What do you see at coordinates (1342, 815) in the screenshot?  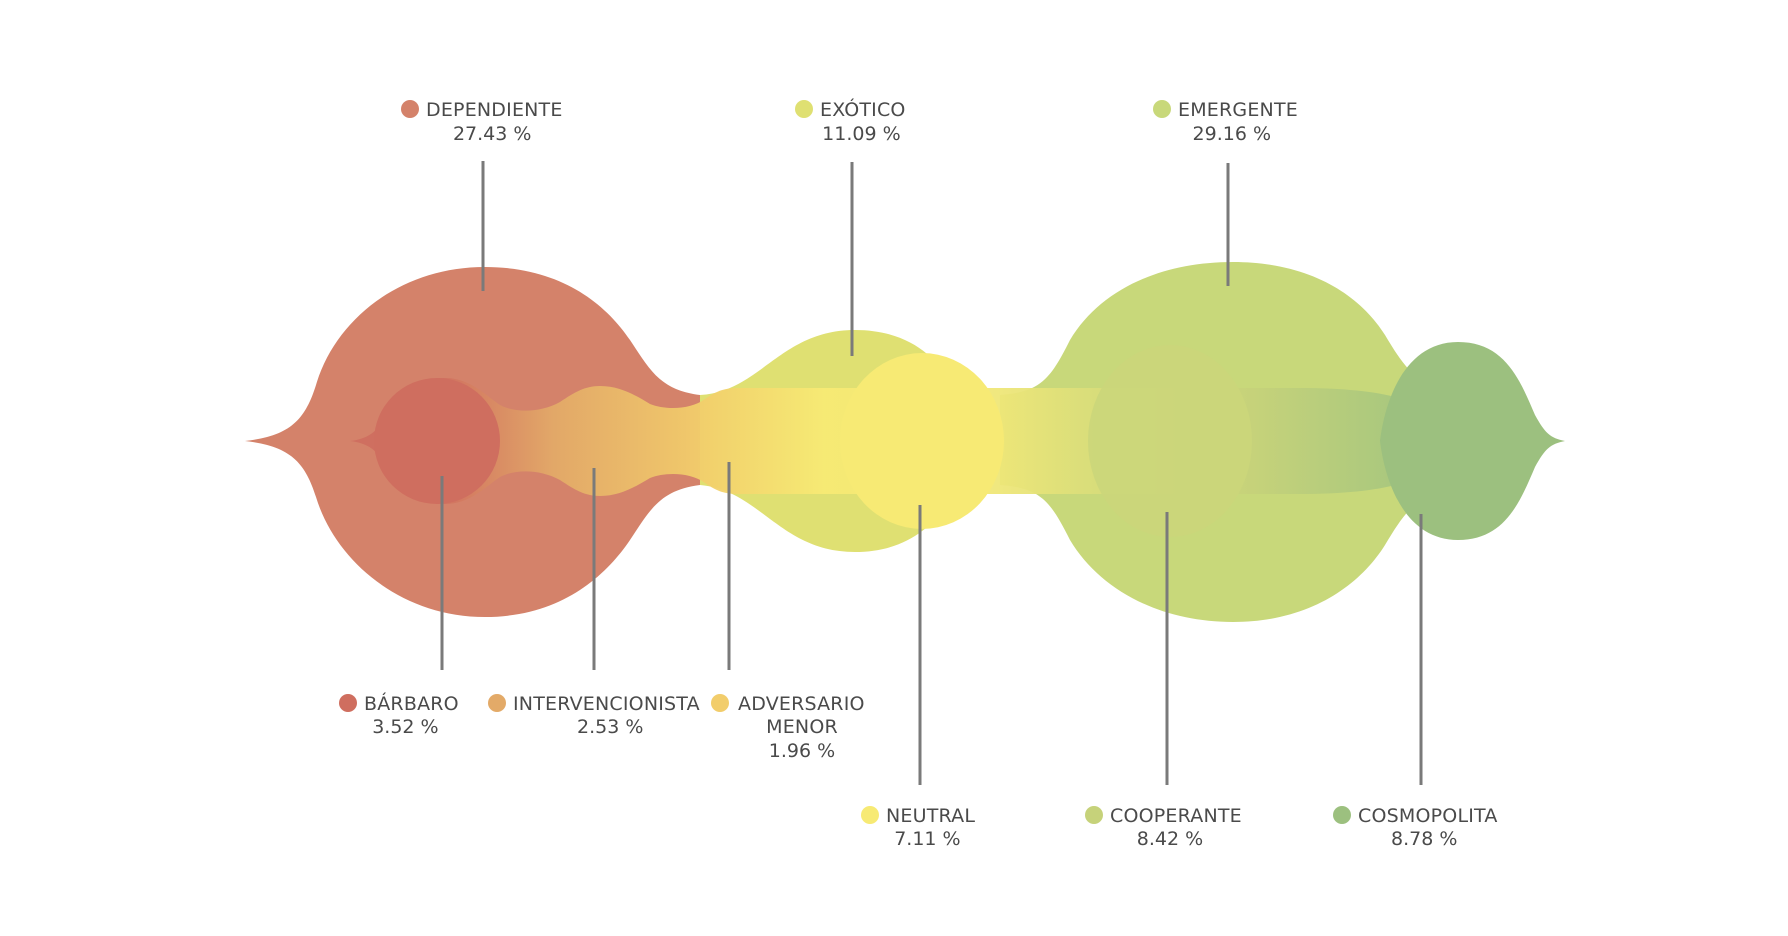 I see `legend-dot-cosmopolita` at bounding box center [1342, 815].